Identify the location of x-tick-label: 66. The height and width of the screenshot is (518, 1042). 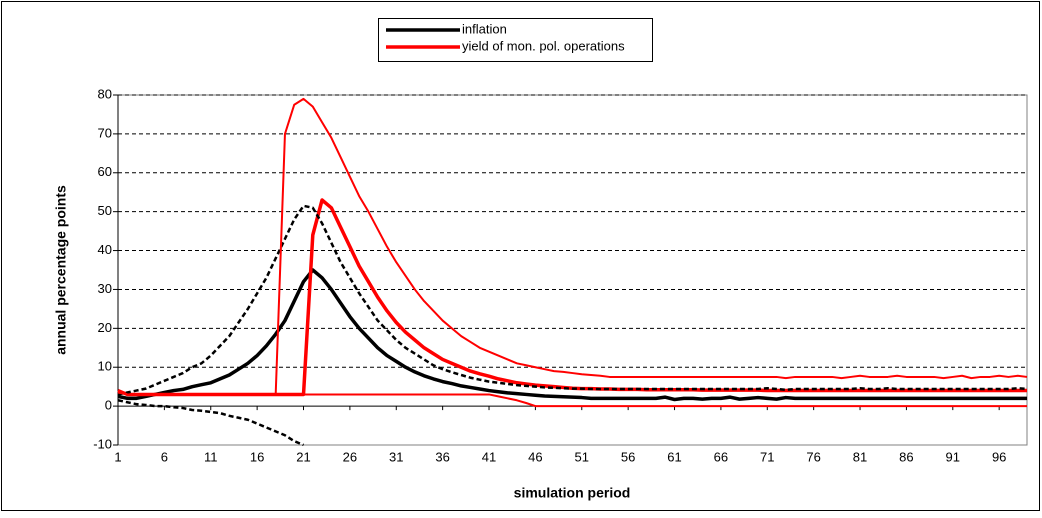
(721, 456).